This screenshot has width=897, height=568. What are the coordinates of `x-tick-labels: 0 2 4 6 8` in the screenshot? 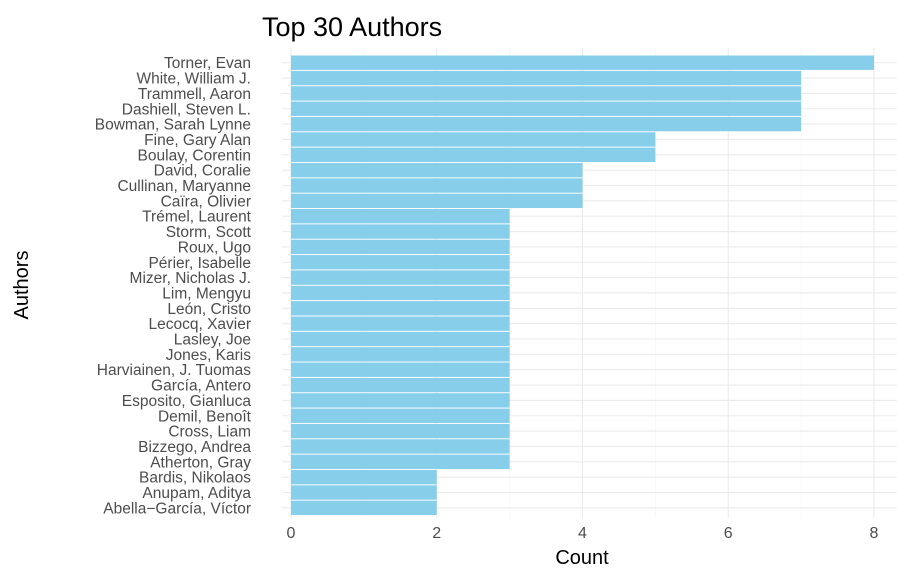 It's located at (583, 533).